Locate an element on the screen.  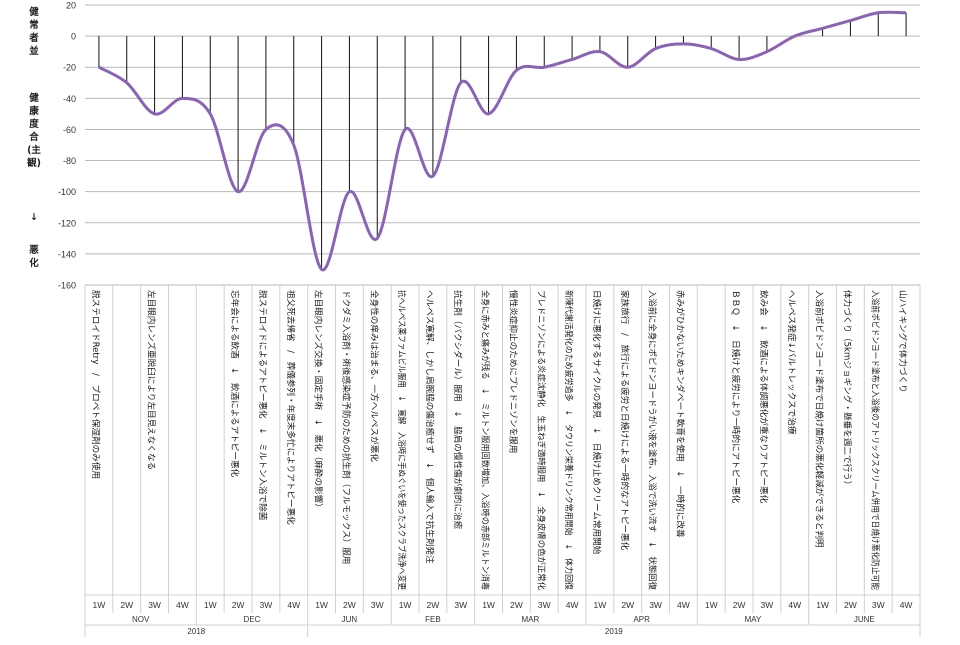
y-tick-label: -80 is located at coordinates (69, 161).